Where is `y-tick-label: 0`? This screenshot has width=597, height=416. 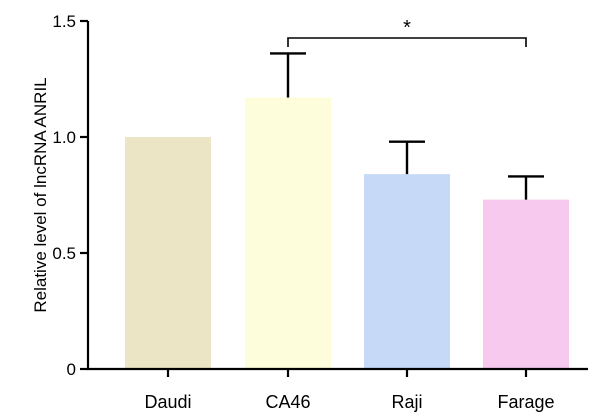
y-tick-label: 0 is located at coordinates (71, 369).